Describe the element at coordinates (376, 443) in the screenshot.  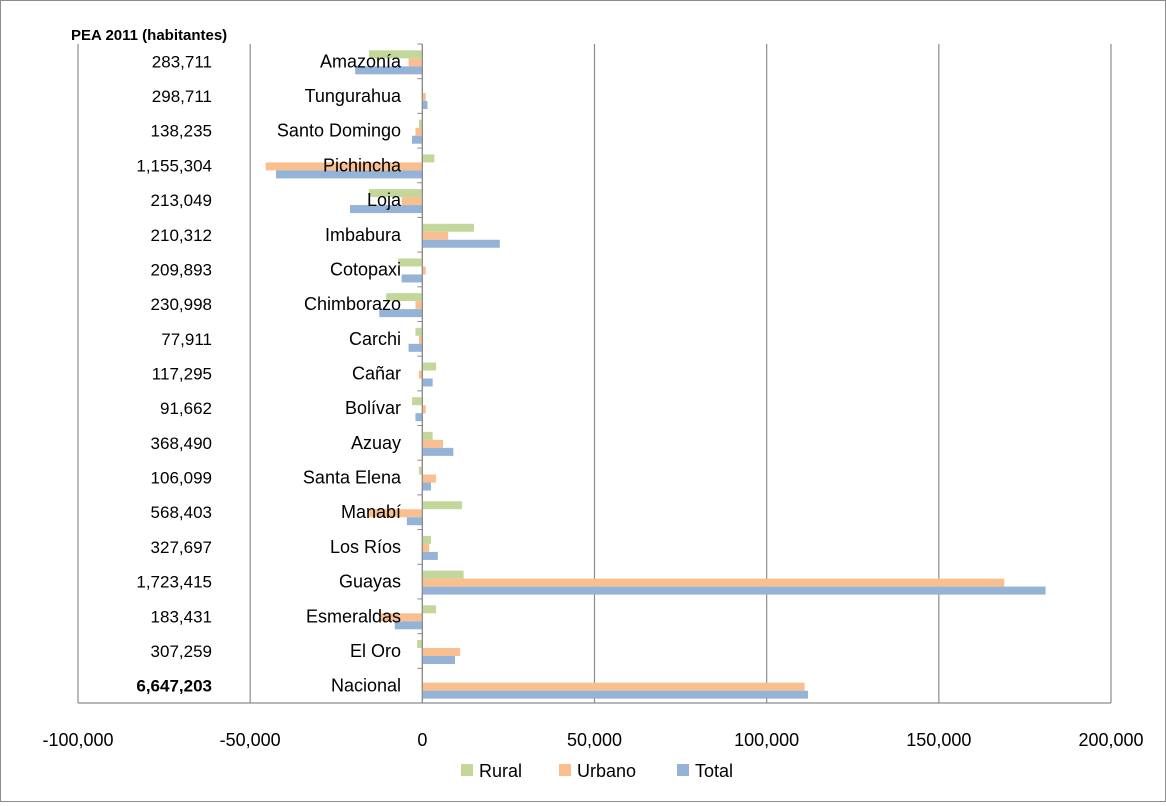
I see `category-label: Azuay` at that location.